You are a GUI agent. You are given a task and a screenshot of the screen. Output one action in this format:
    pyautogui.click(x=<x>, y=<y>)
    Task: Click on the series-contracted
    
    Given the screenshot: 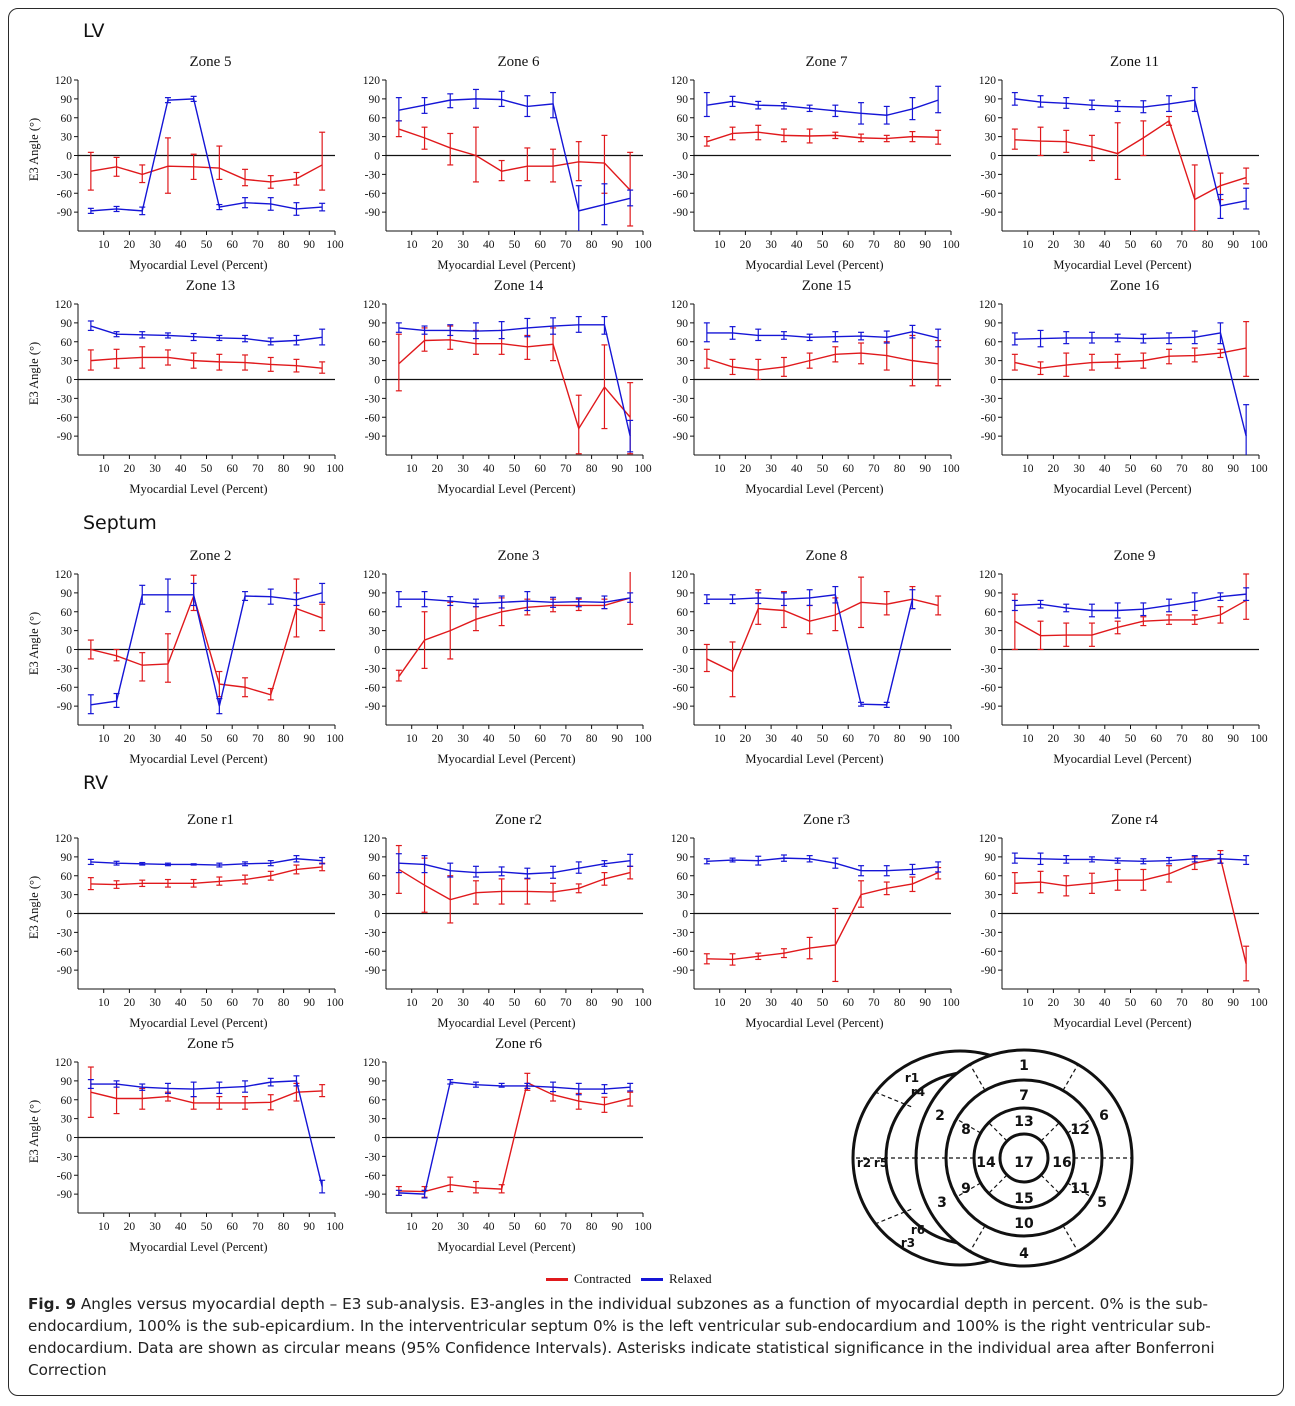 What is the action you would take?
    pyautogui.click(x=206, y=360)
    